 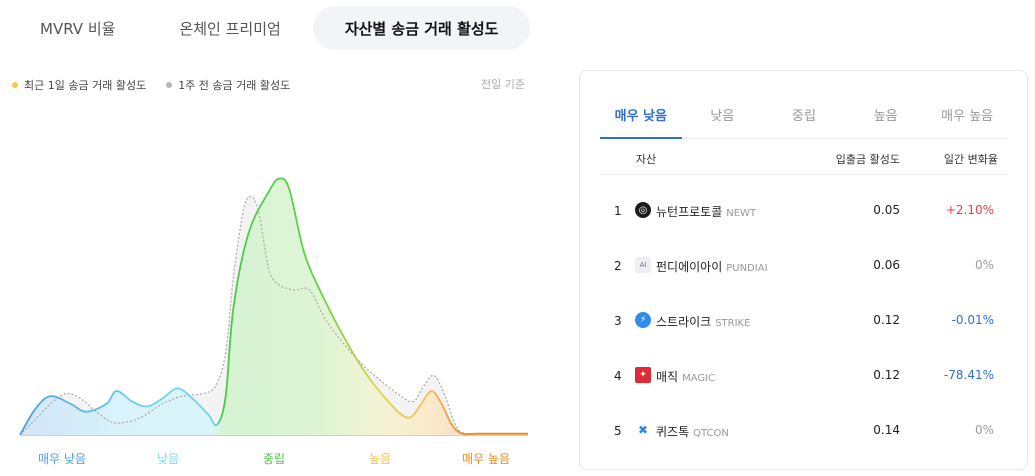 What do you see at coordinates (168, 459) in the screenshot?
I see `category-label-low: 낮음` at bounding box center [168, 459].